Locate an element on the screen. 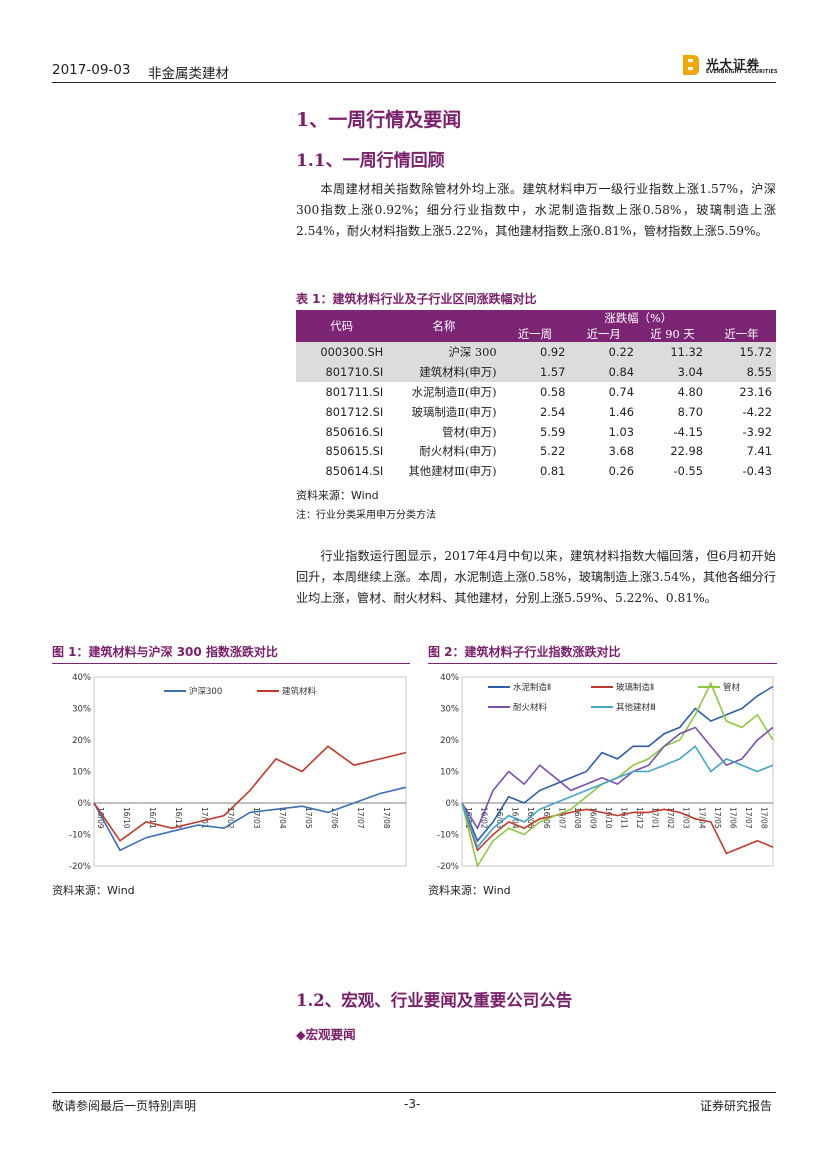 The image size is (827, 1169). y-tick-label: 20% is located at coordinates (81, 741).